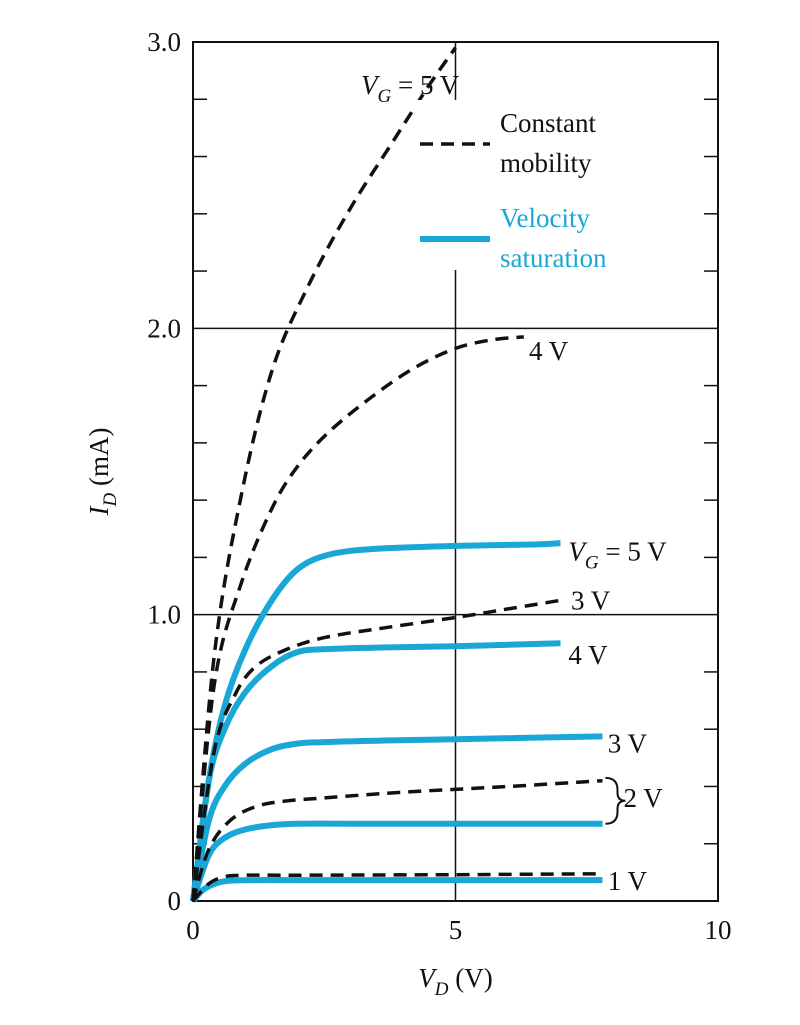 This screenshot has height=1025, width=800. I want to click on legend-label: mobility, so click(546, 163).